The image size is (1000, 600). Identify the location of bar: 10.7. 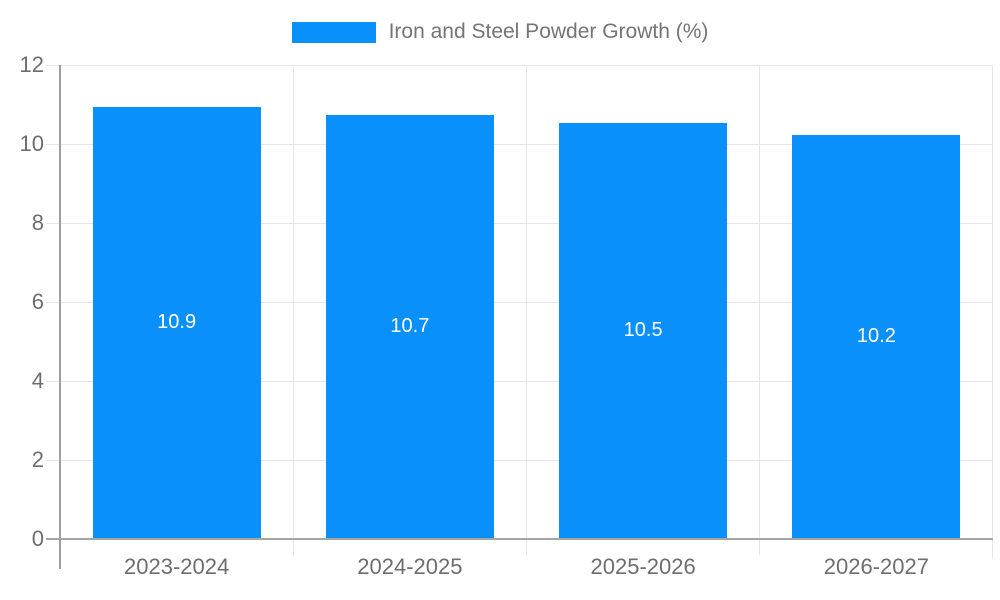
(409, 326).